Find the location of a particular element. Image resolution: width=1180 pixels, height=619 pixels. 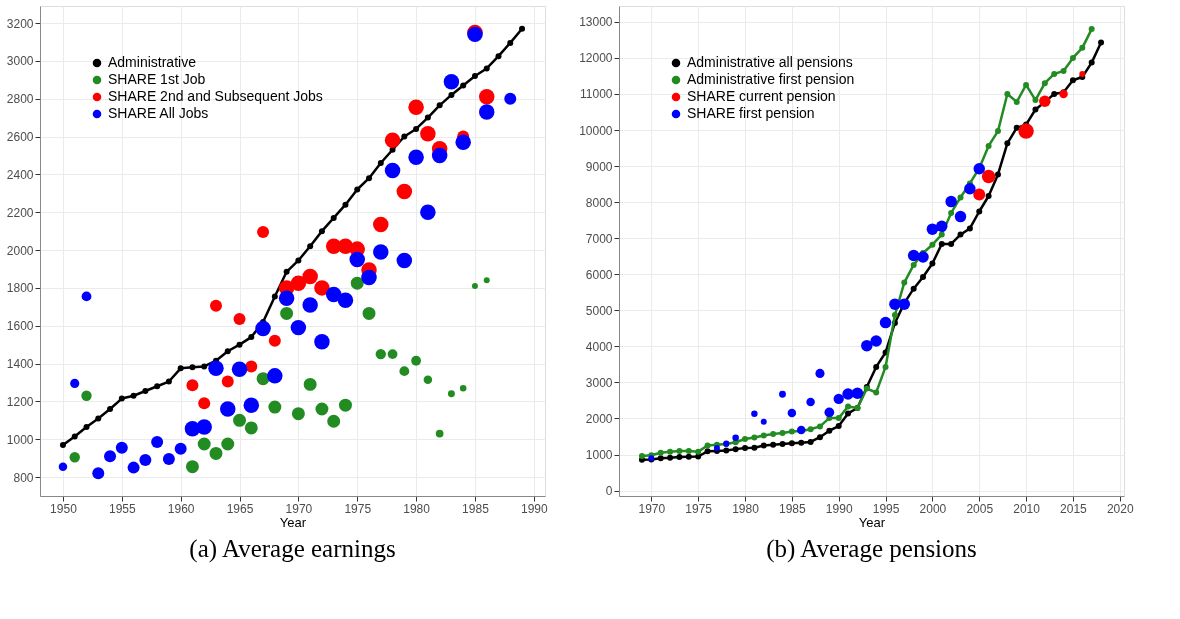

legend-label: SHARE 2nd and Subsequent Jobs is located at coordinates (215, 96).